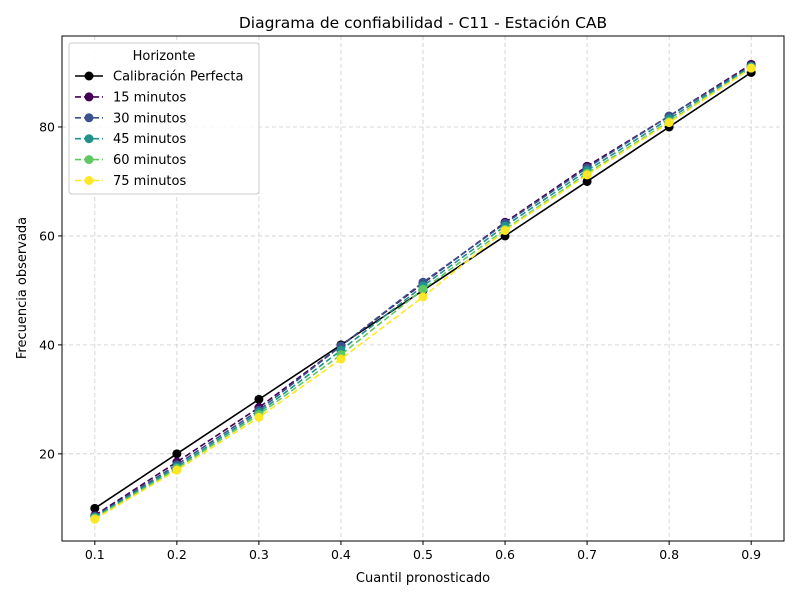 This screenshot has width=800, height=600. I want to click on x-axis-label: Cuantil pronosticado, so click(423, 578).